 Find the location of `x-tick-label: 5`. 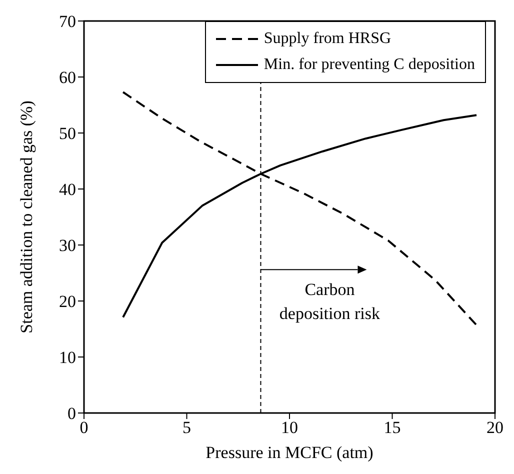

x-tick-label: 5 is located at coordinates (186, 428).